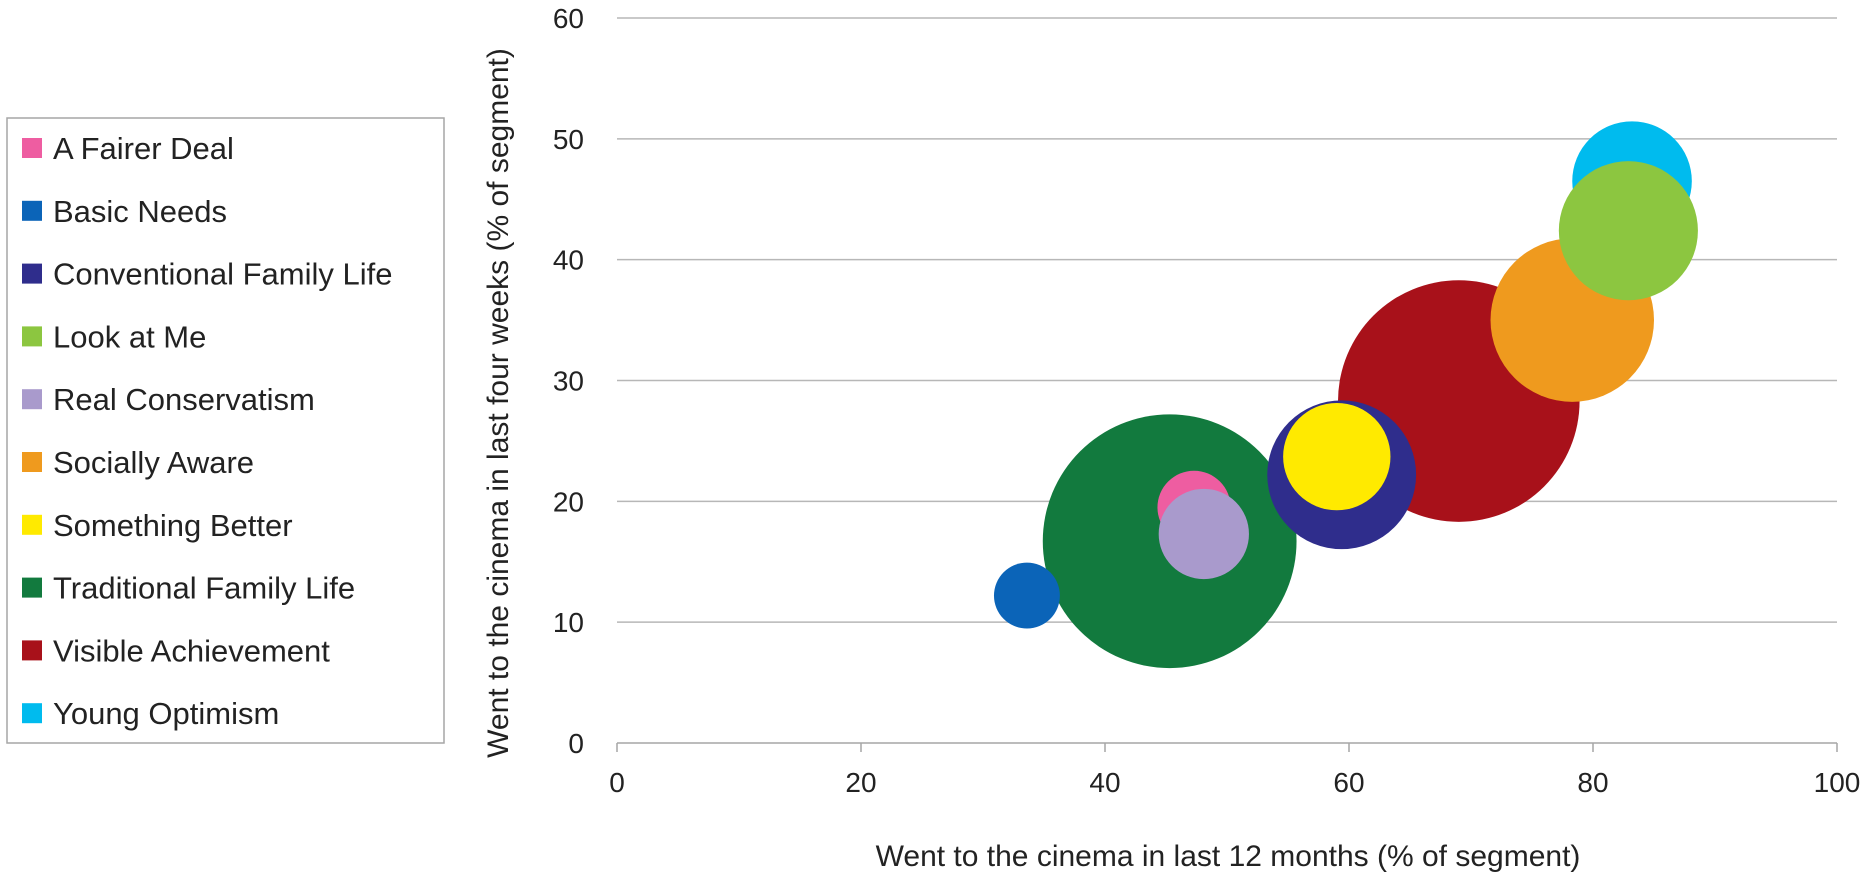  What do you see at coordinates (1592, 782) in the screenshot?
I see `x-tick-label: 80` at bounding box center [1592, 782].